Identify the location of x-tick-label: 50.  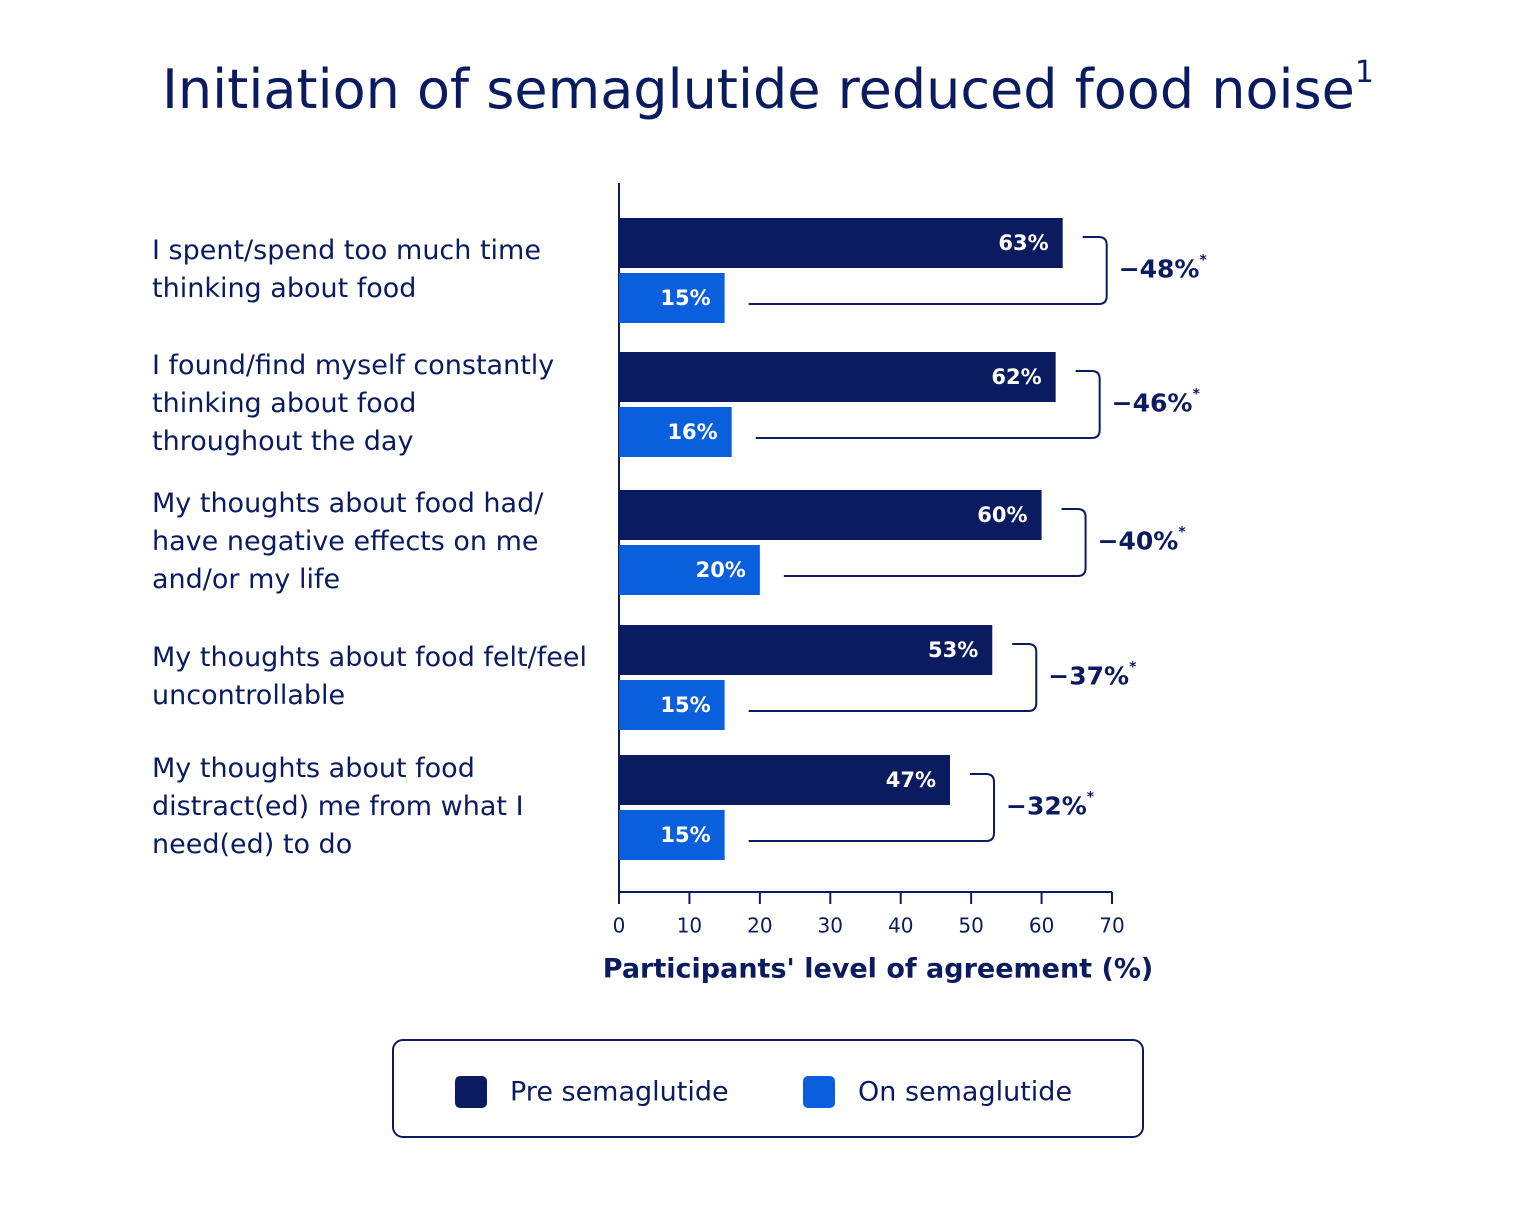
(970, 926).